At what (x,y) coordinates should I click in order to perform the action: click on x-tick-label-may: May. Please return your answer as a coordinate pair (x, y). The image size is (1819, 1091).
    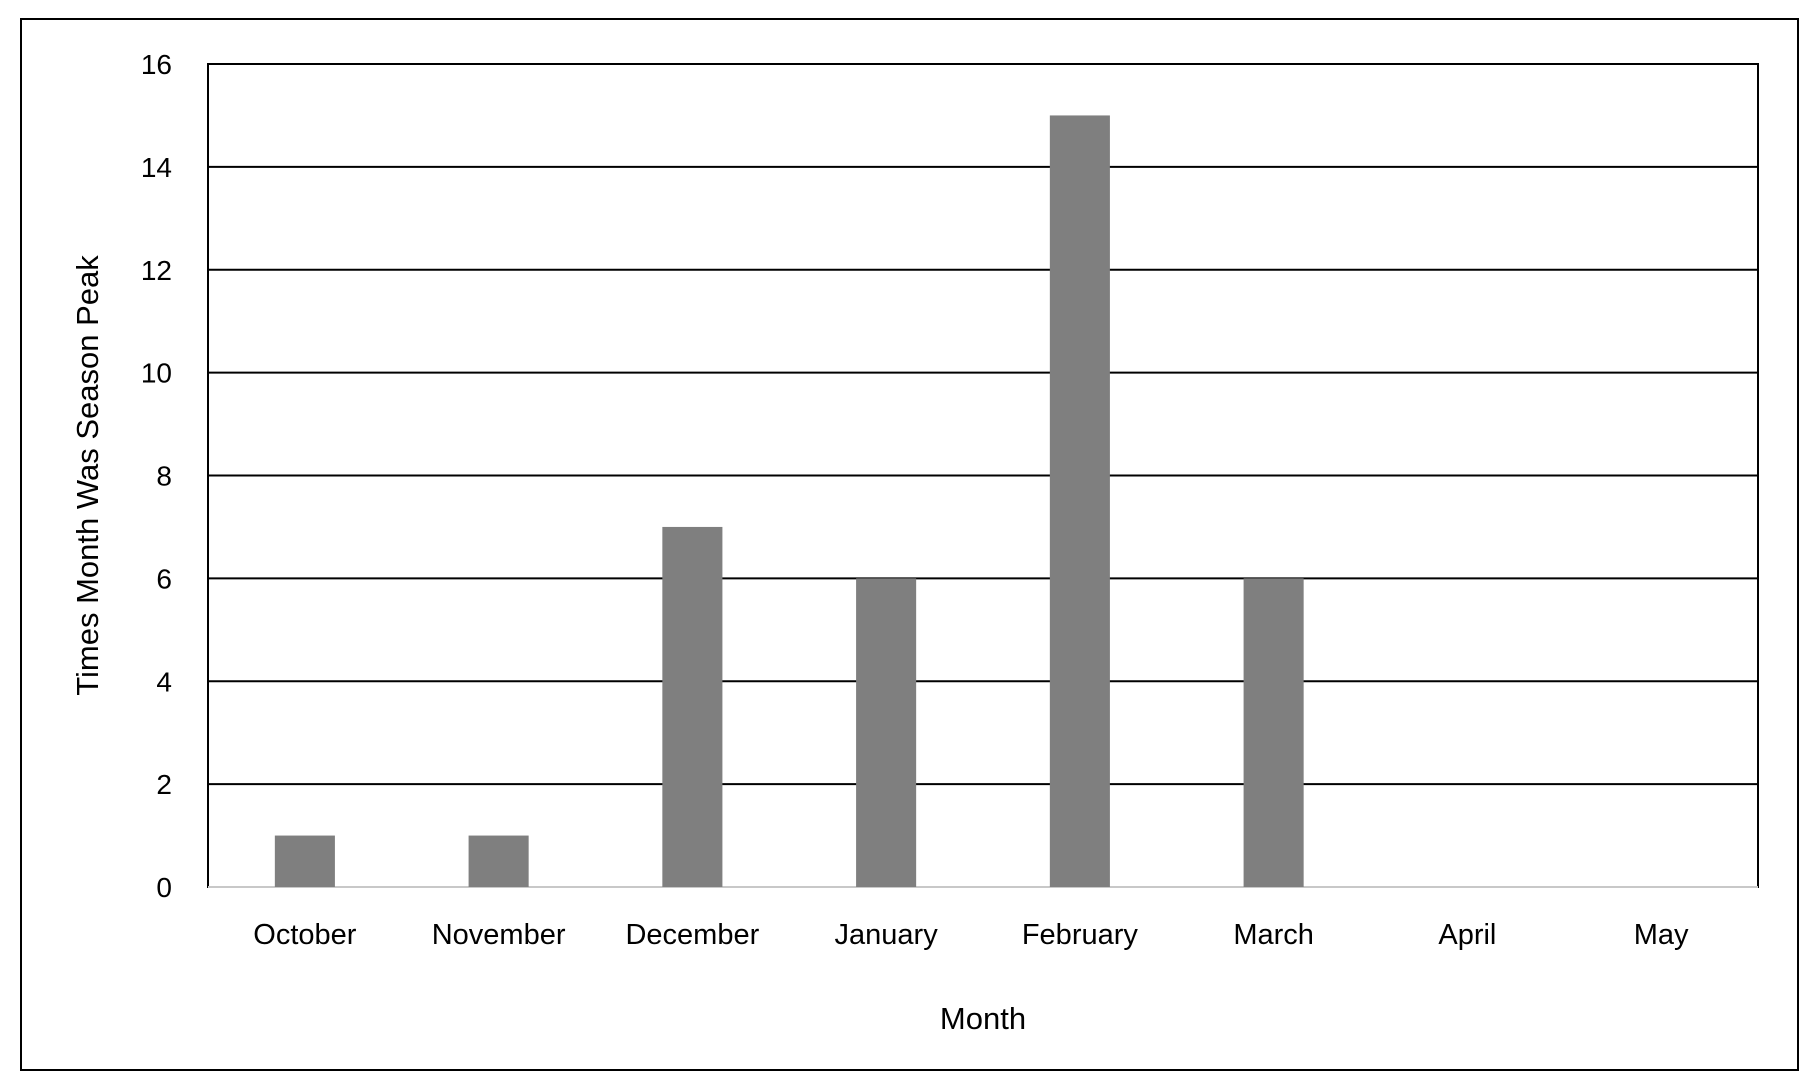
    Looking at the image, I should click on (1661, 935).